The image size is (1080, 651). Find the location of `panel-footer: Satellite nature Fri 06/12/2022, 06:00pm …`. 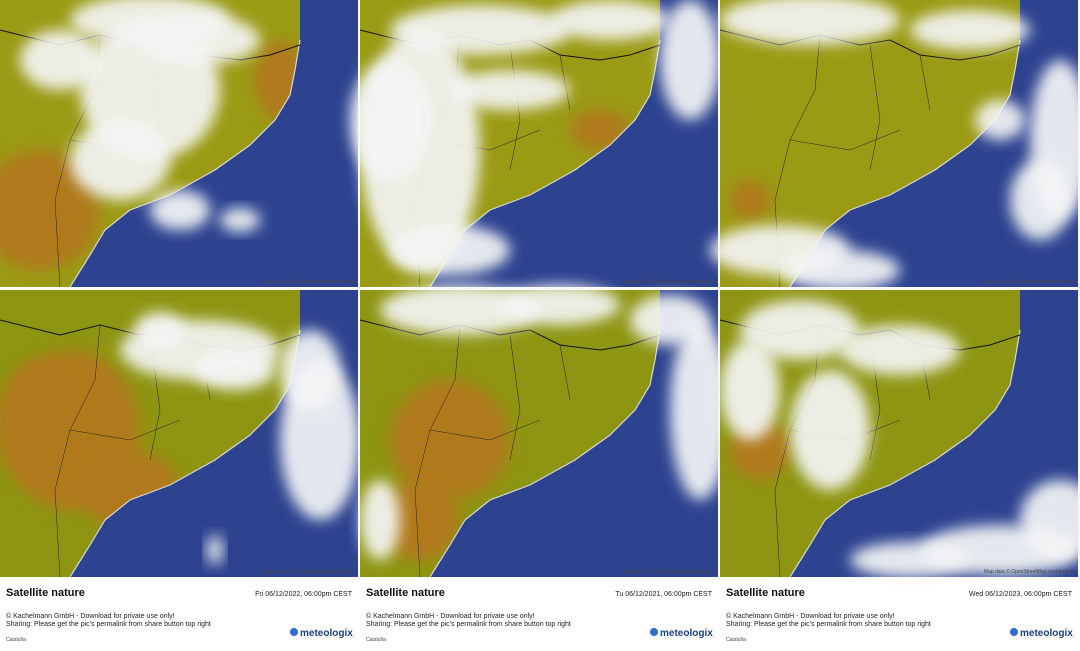

panel-footer: Satellite nature Fri 06/12/2022, 06:00pm … is located at coordinates (179, 615).